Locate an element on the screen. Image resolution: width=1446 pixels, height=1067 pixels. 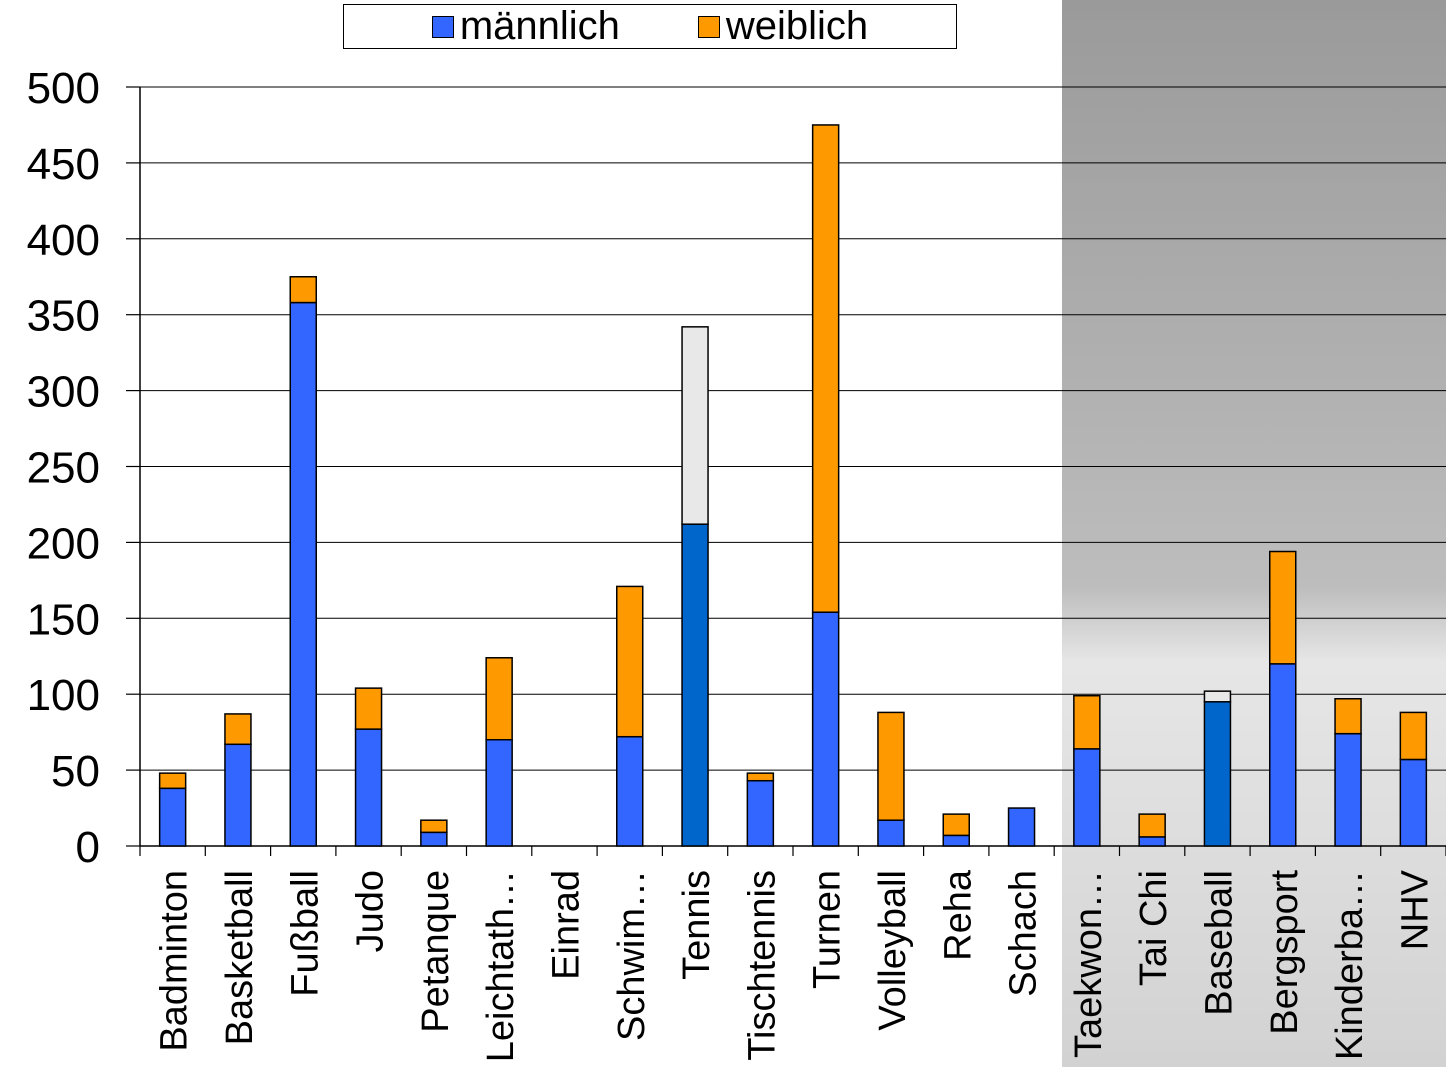
y-tick-label: 350 is located at coordinates (63, 316).